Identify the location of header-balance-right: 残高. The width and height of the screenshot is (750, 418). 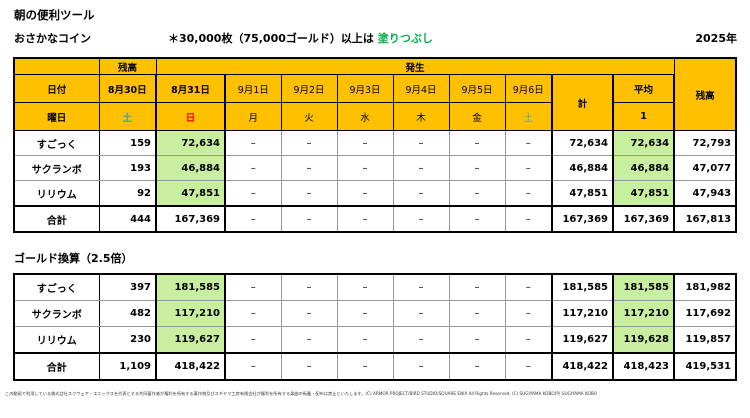
(705, 94).